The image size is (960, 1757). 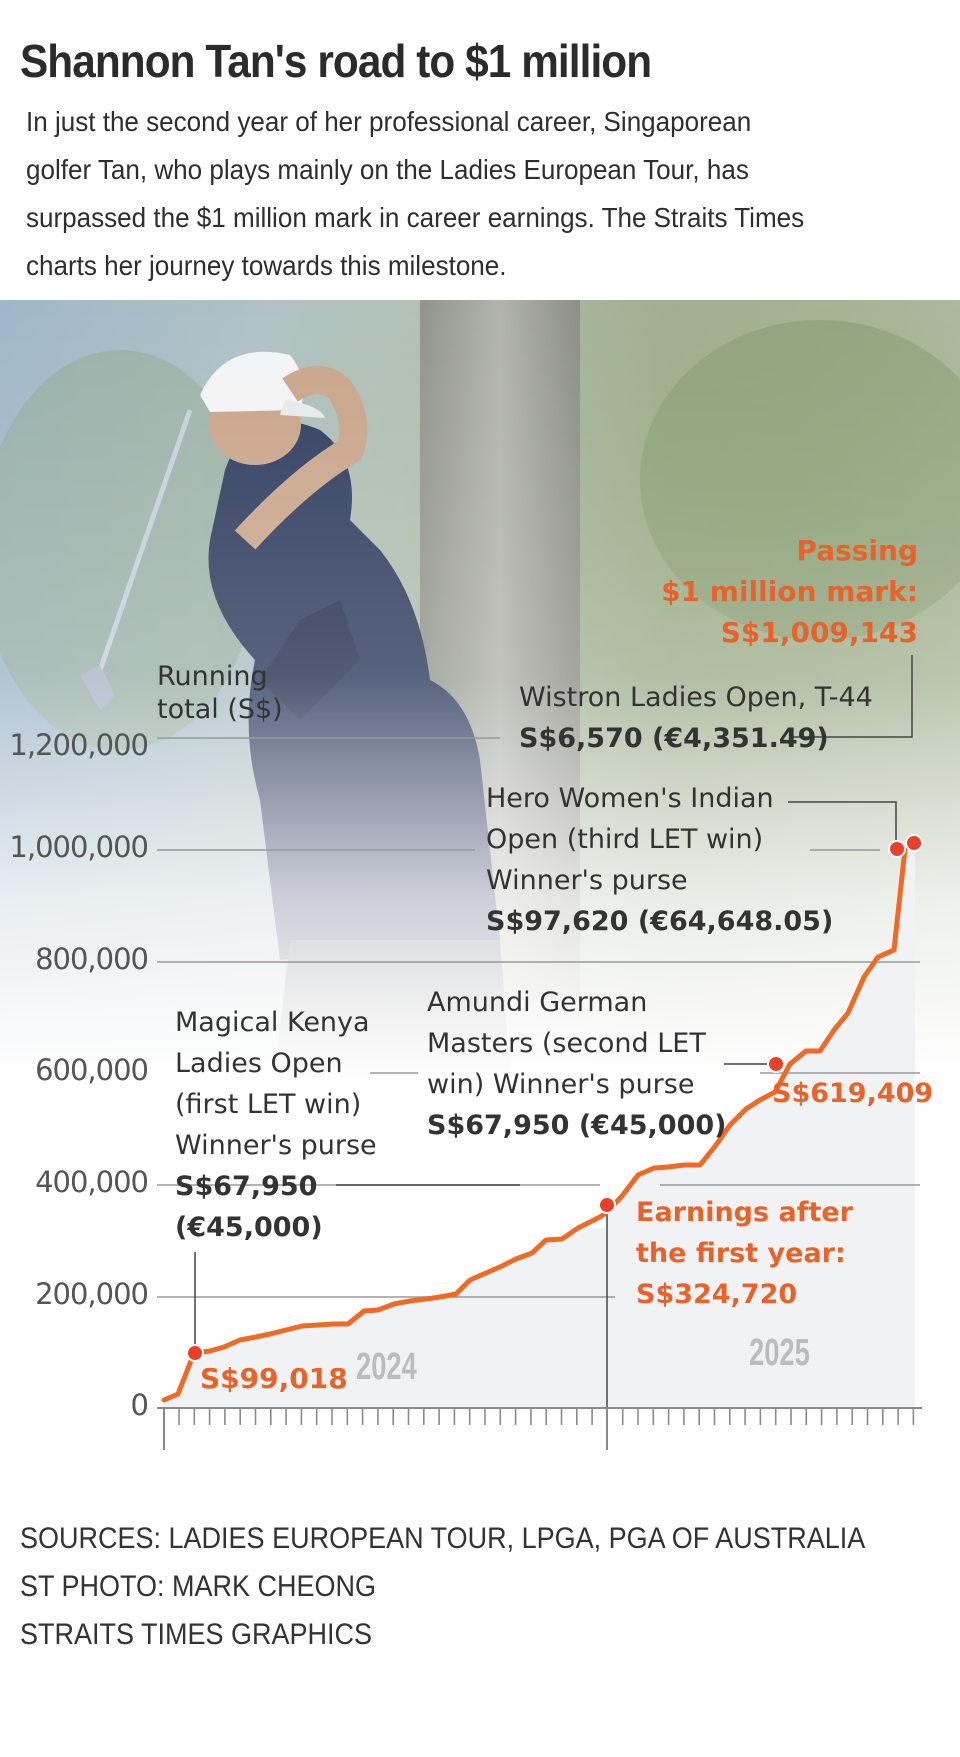 What do you see at coordinates (249, 1227) in the screenshot?
I see `annotation-value: (€45,000)` at bounding box center [249, 1227].